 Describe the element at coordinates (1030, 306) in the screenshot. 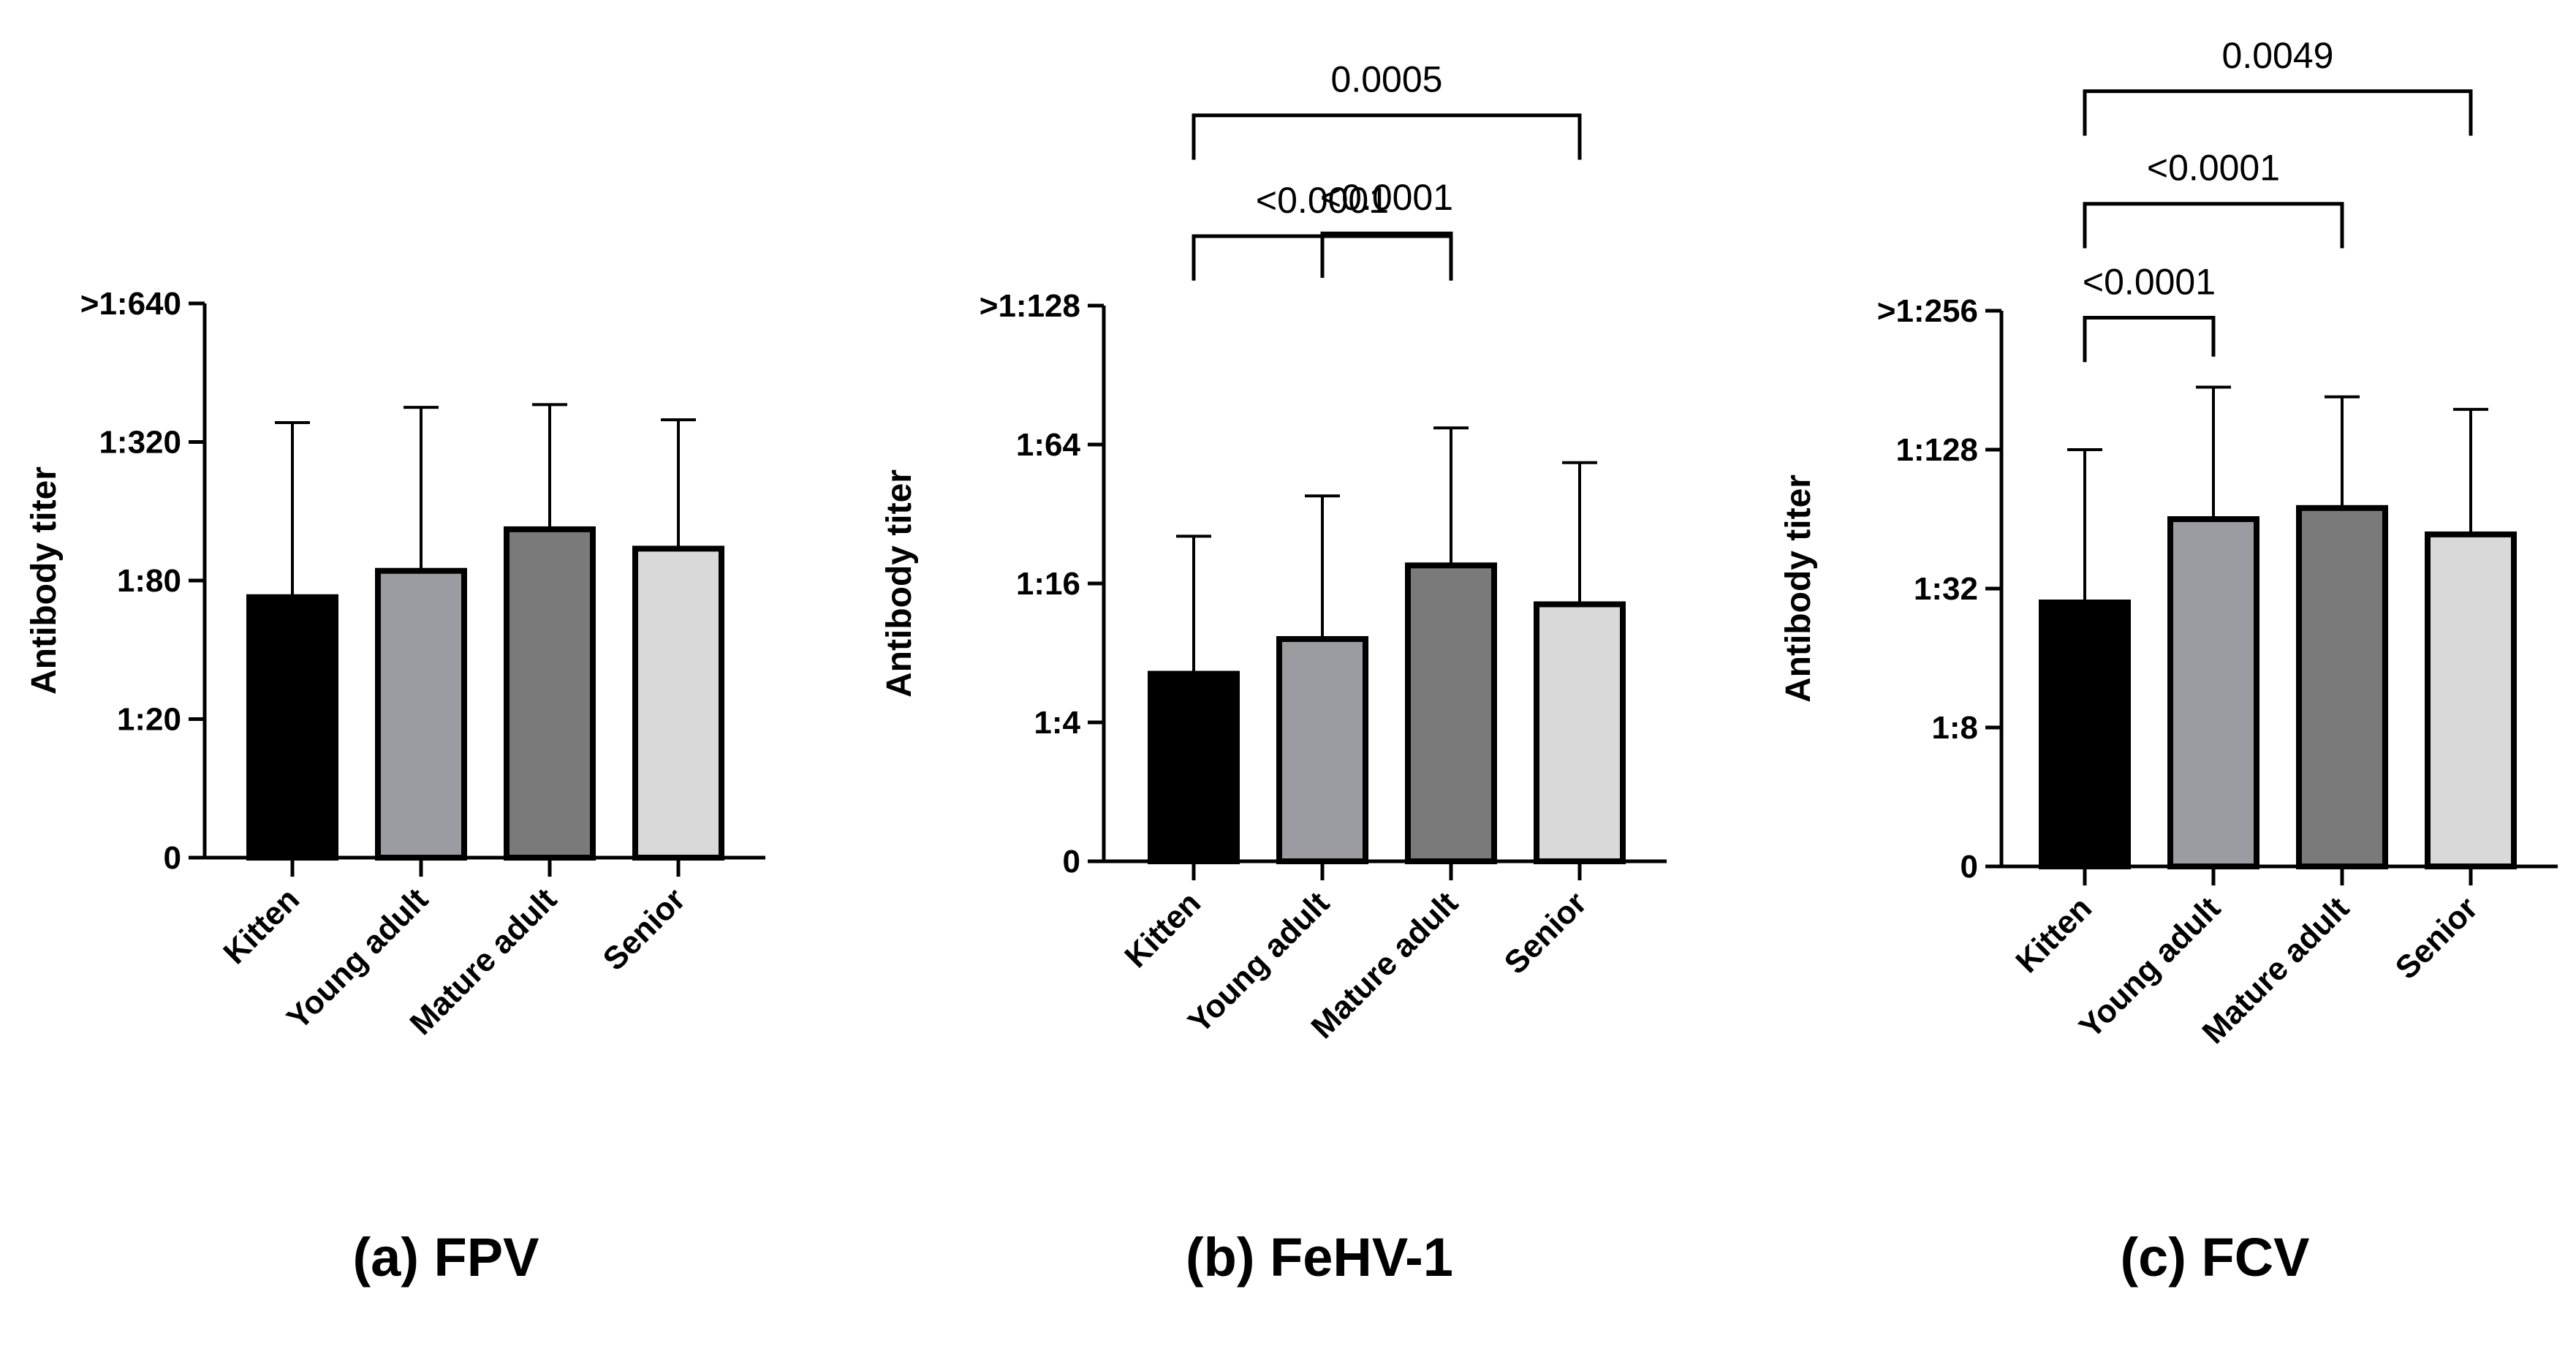

I see `y-tick-label: >1:128` at that location.